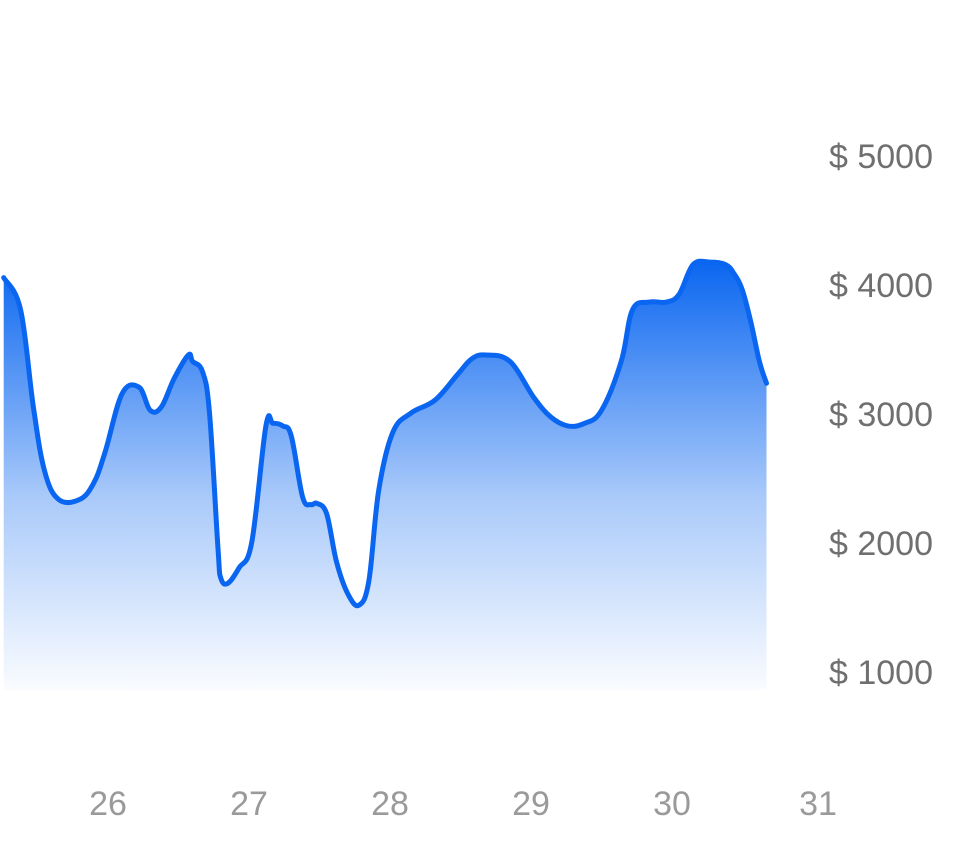 The width and height of the screenshot is (972, 867). I want to click on x-tick-label: 29, so click(531, 804).